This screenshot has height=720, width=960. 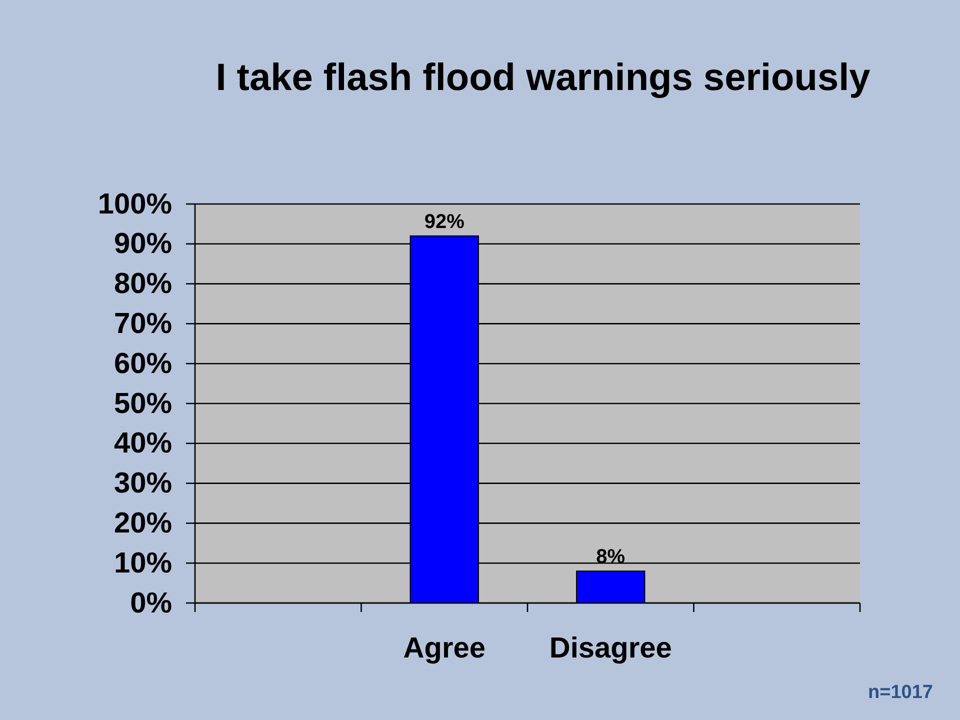 I want to click on data-label: 92%, so click(x=444, y=221).